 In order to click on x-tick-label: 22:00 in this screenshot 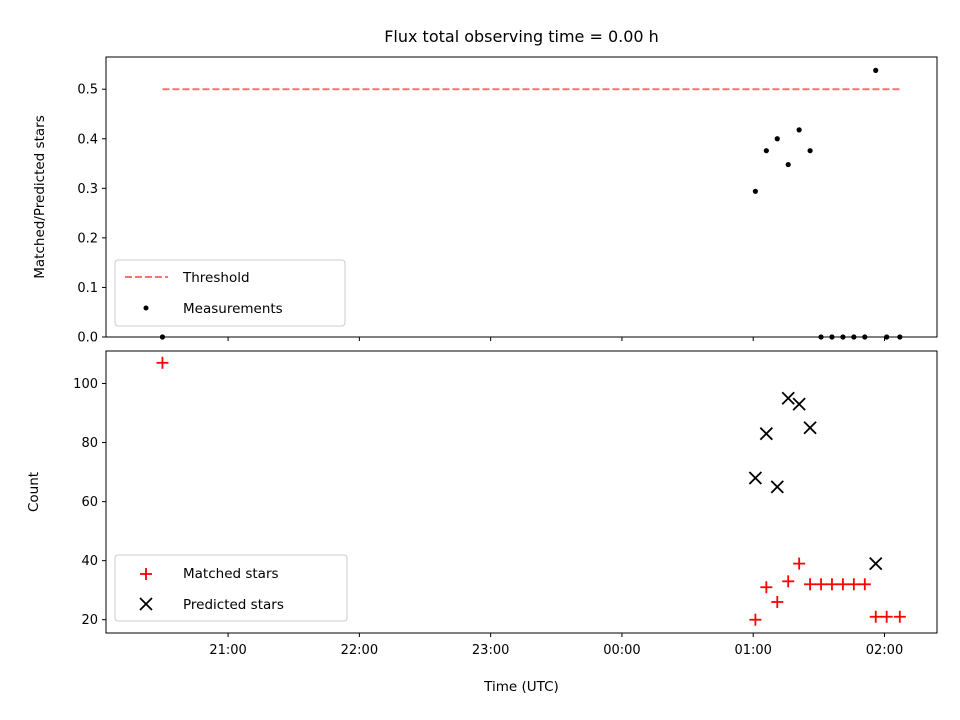, I will do `click(359, 650)`.